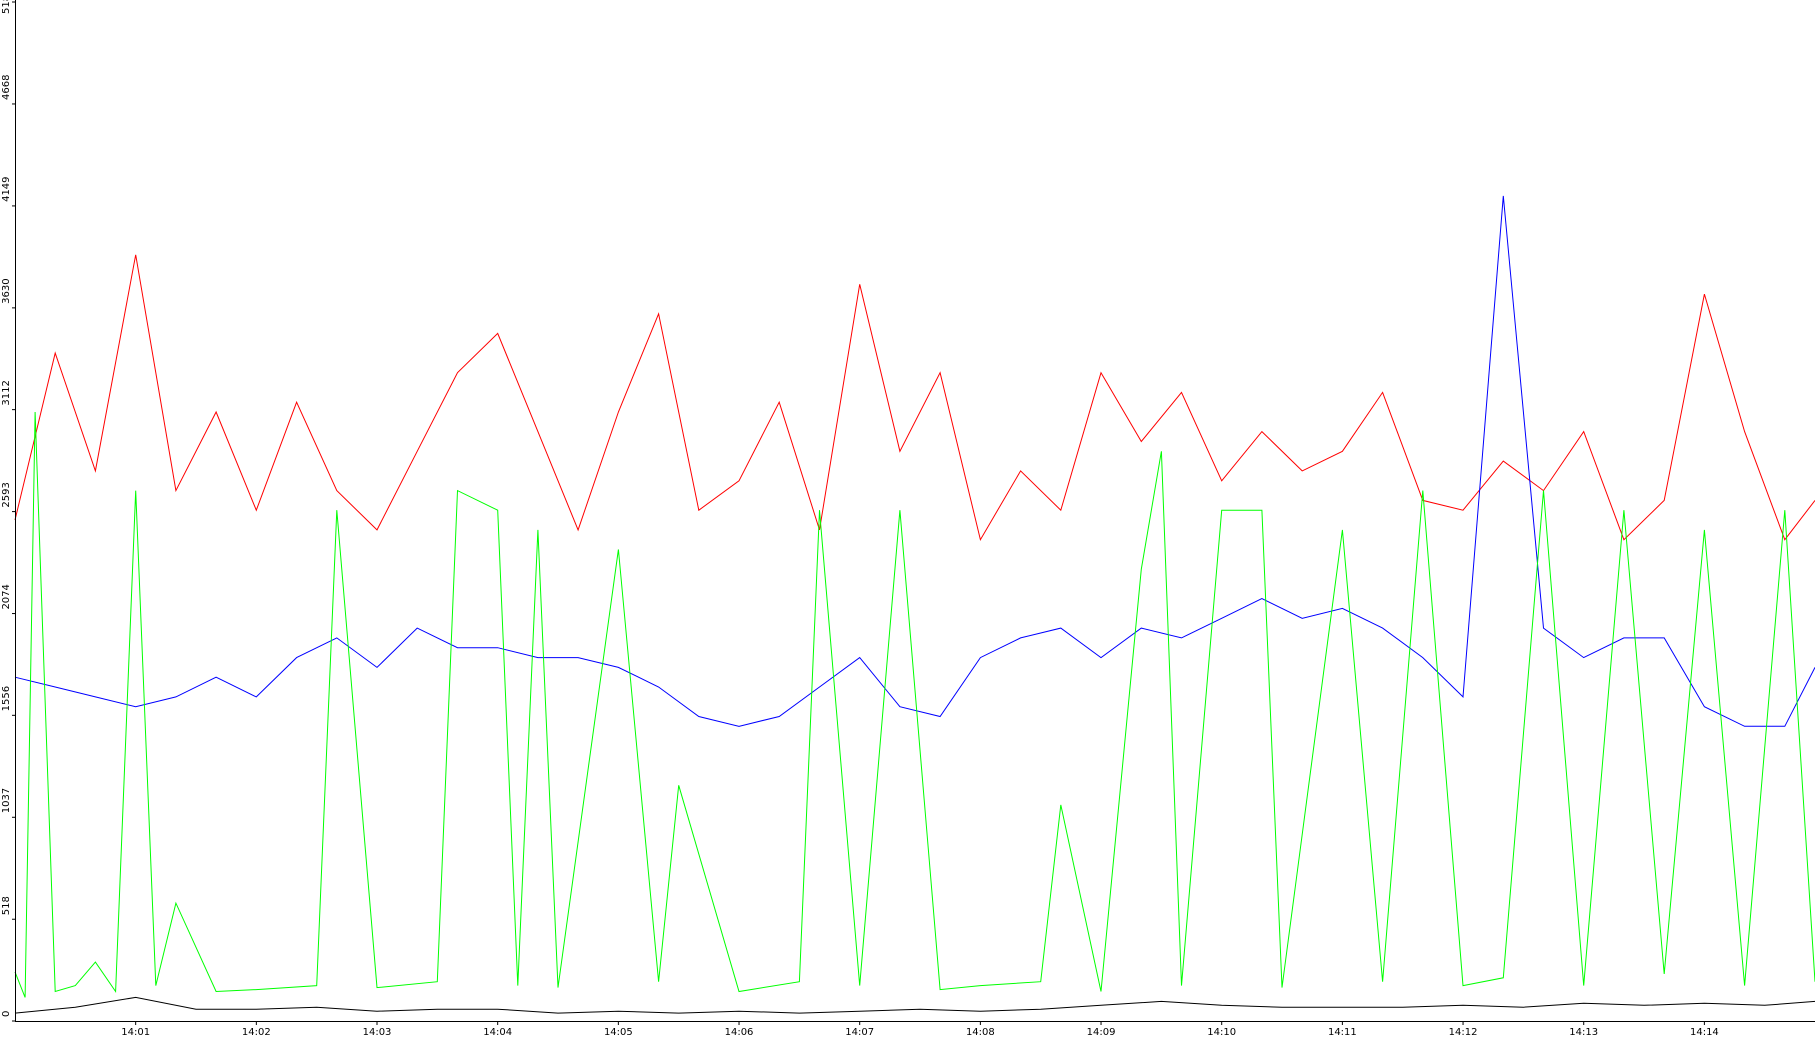  I want to click on x-tick-label: 14:02, so click(256, 1032).